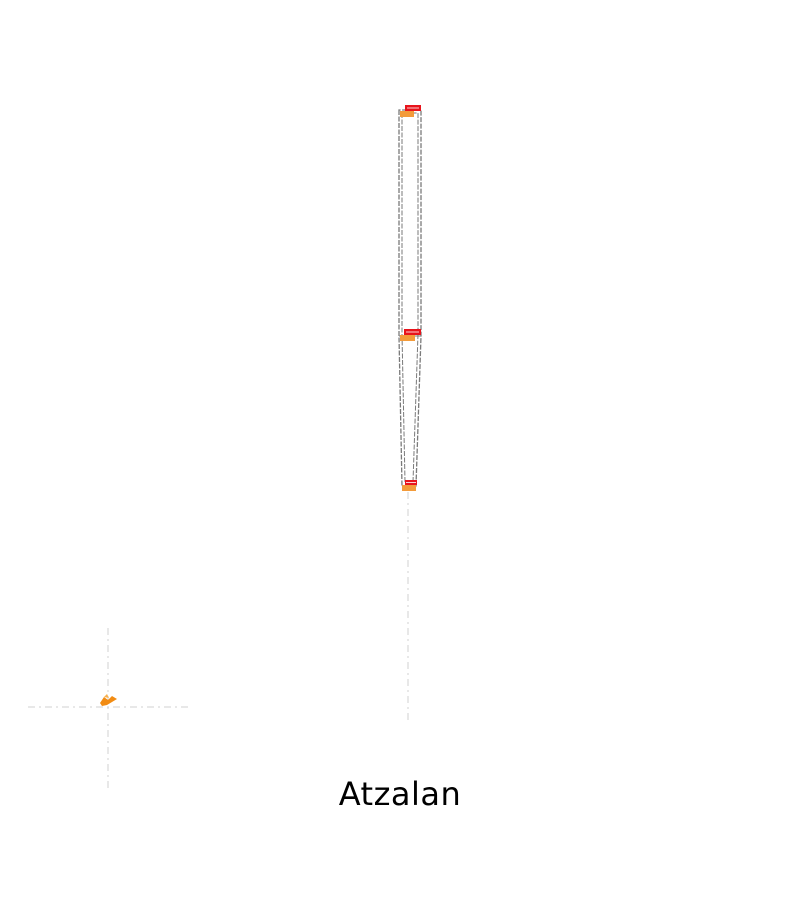 The image size is (800, 900). I want to click on bird-glyph-icon, so click(108, 700).